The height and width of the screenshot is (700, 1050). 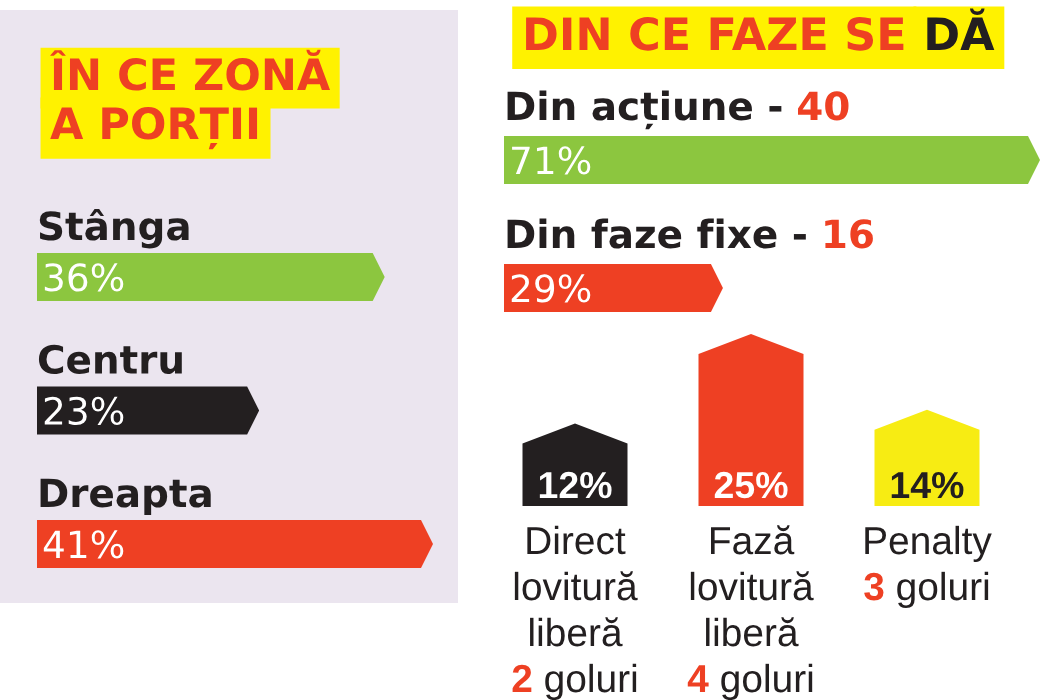 What do you see at coordinates (551, 288) in the screenshot?
I see `data-label: 29%` at bounding box center [551, 288].